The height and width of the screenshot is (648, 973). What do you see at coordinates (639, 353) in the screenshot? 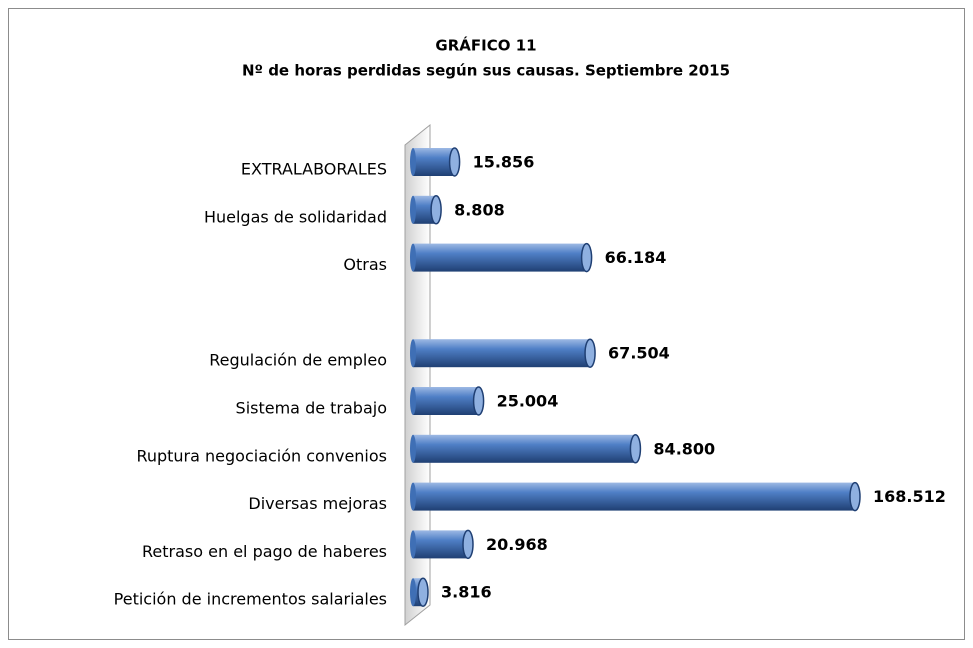
I see `value-label: 67.504` at bounding box center [639, 353].